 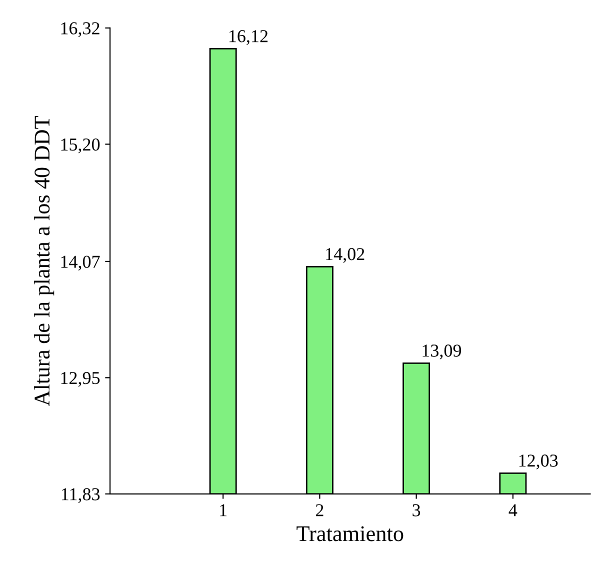 I want to click on y-axis-title: Altura de la planta a los 40 DDT, so click(x=44, y=261).